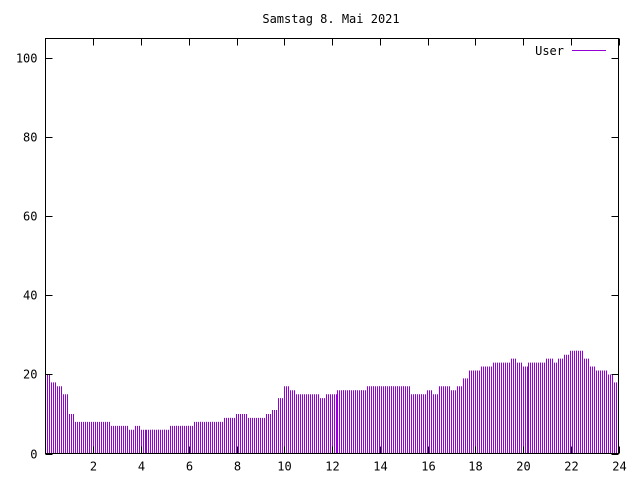 This screenshot has width=640, height=480. What do you see at coordinates (475, 467) in the screenshot?
I see `x-tick-label: 18` at bounding box center [475, 467].